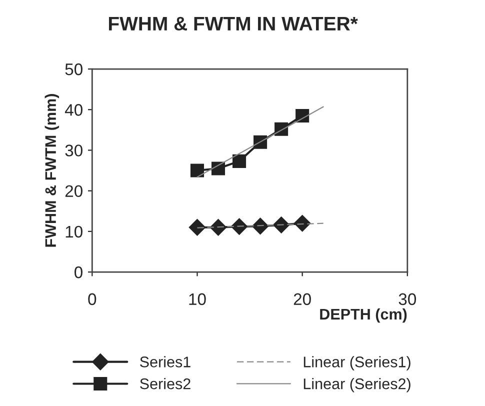 This screenshot has width=485, height=406. What do you see at coordinates (357, 363) in the screenshot?
I see `legend-label: Linear (Series1)` at bounding box center [357, 363].